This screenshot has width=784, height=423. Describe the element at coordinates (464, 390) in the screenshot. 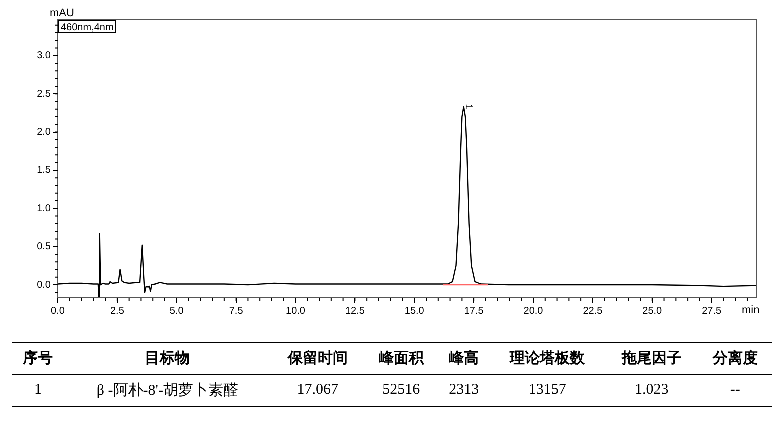

I see `text: 2313` at that location.